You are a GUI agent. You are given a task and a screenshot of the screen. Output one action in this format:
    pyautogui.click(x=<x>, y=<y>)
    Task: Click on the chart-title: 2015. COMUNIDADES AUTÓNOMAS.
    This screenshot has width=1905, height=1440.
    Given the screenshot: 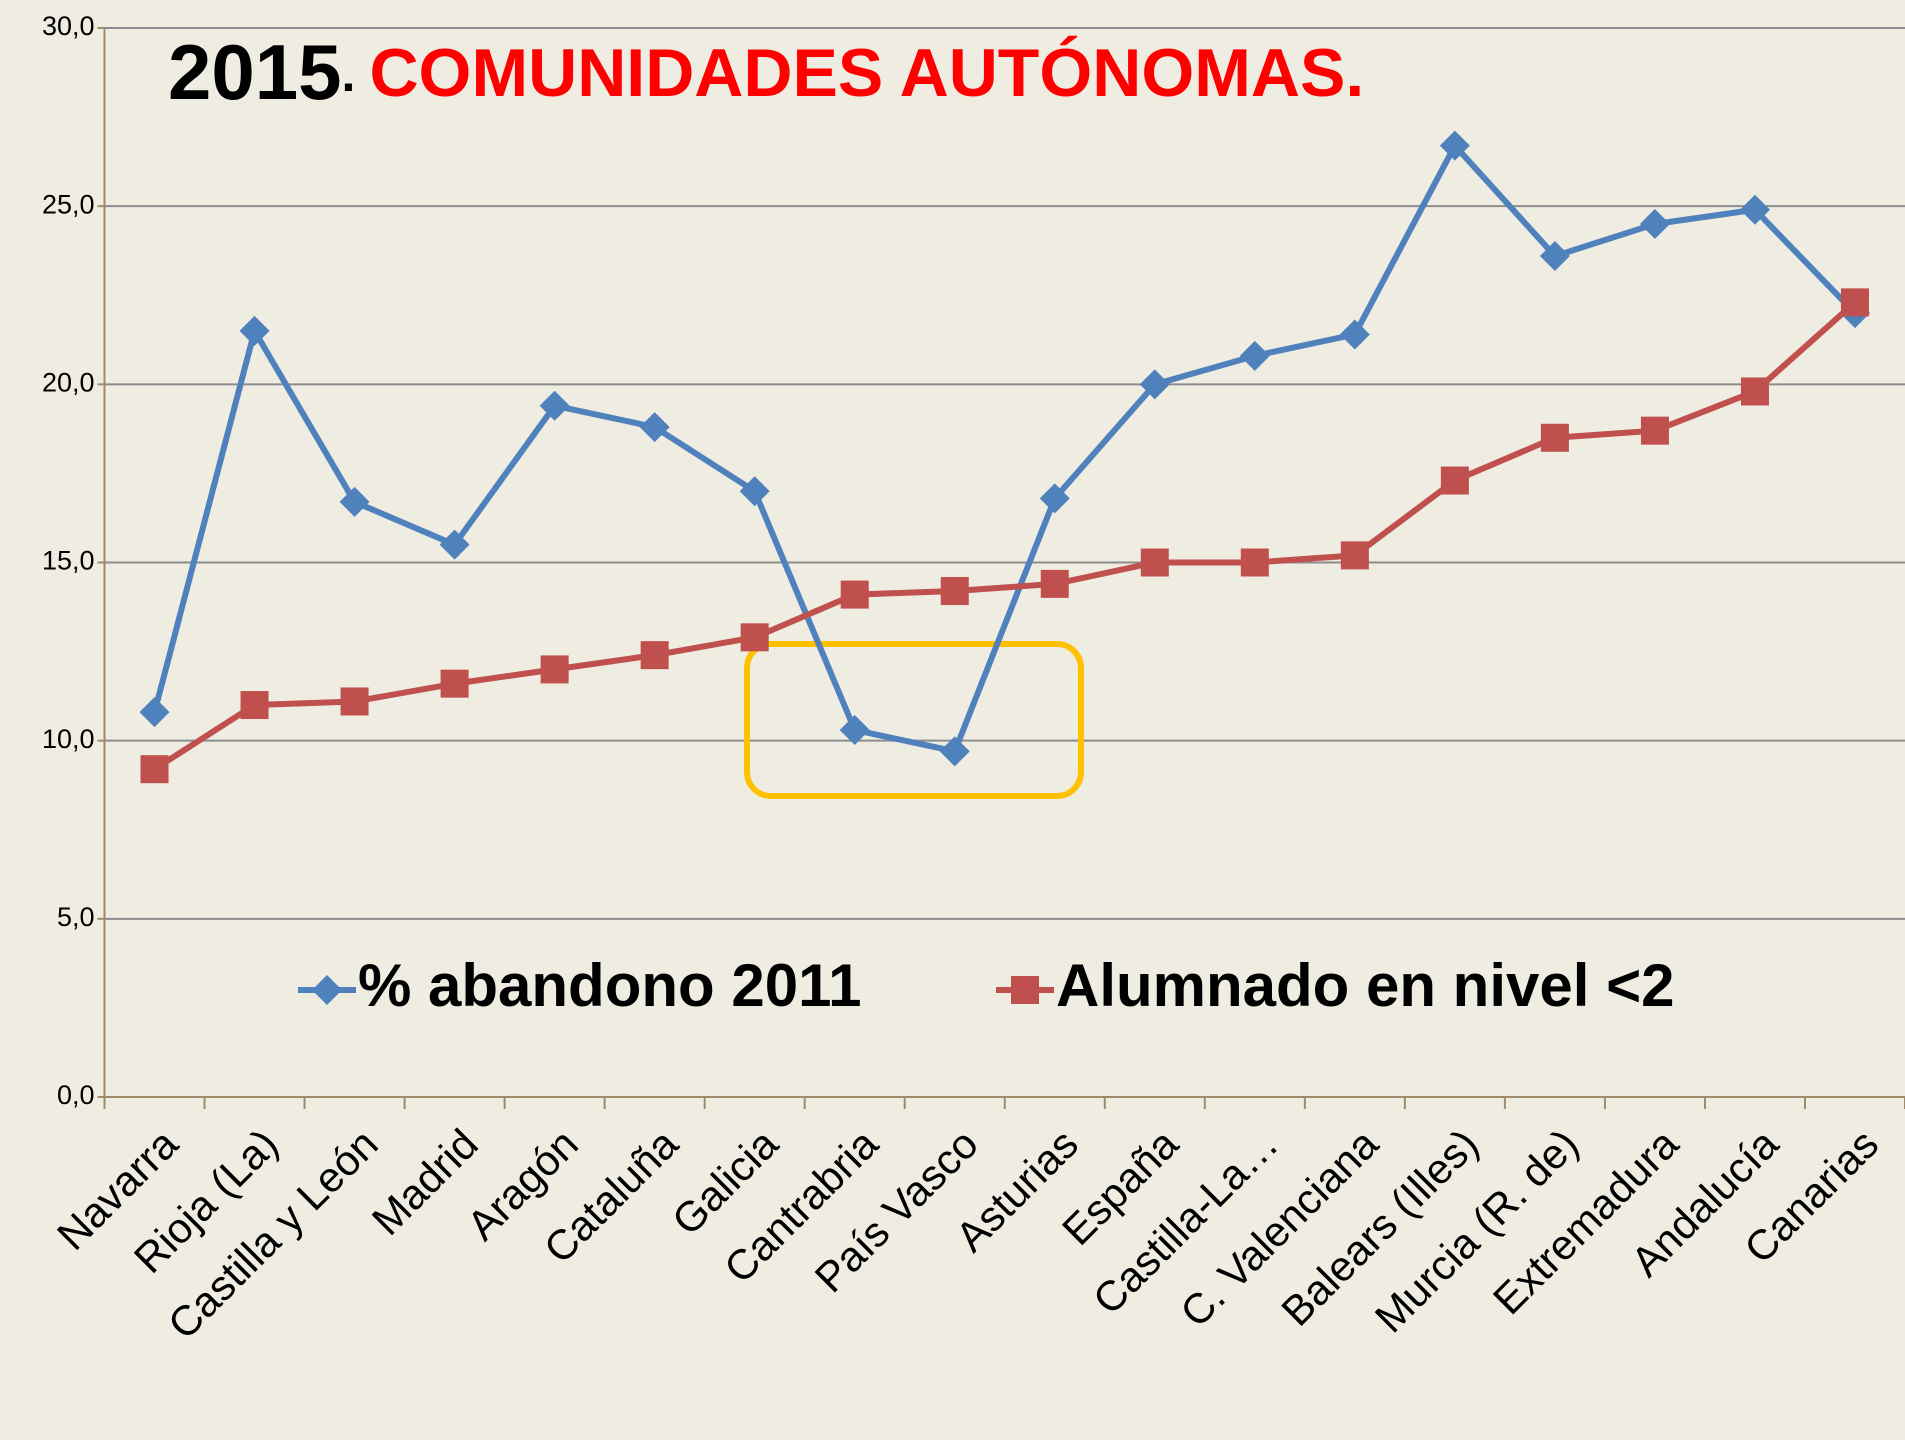 What is the action you would take?
    pyautogui.click(x=766, y=72)
    